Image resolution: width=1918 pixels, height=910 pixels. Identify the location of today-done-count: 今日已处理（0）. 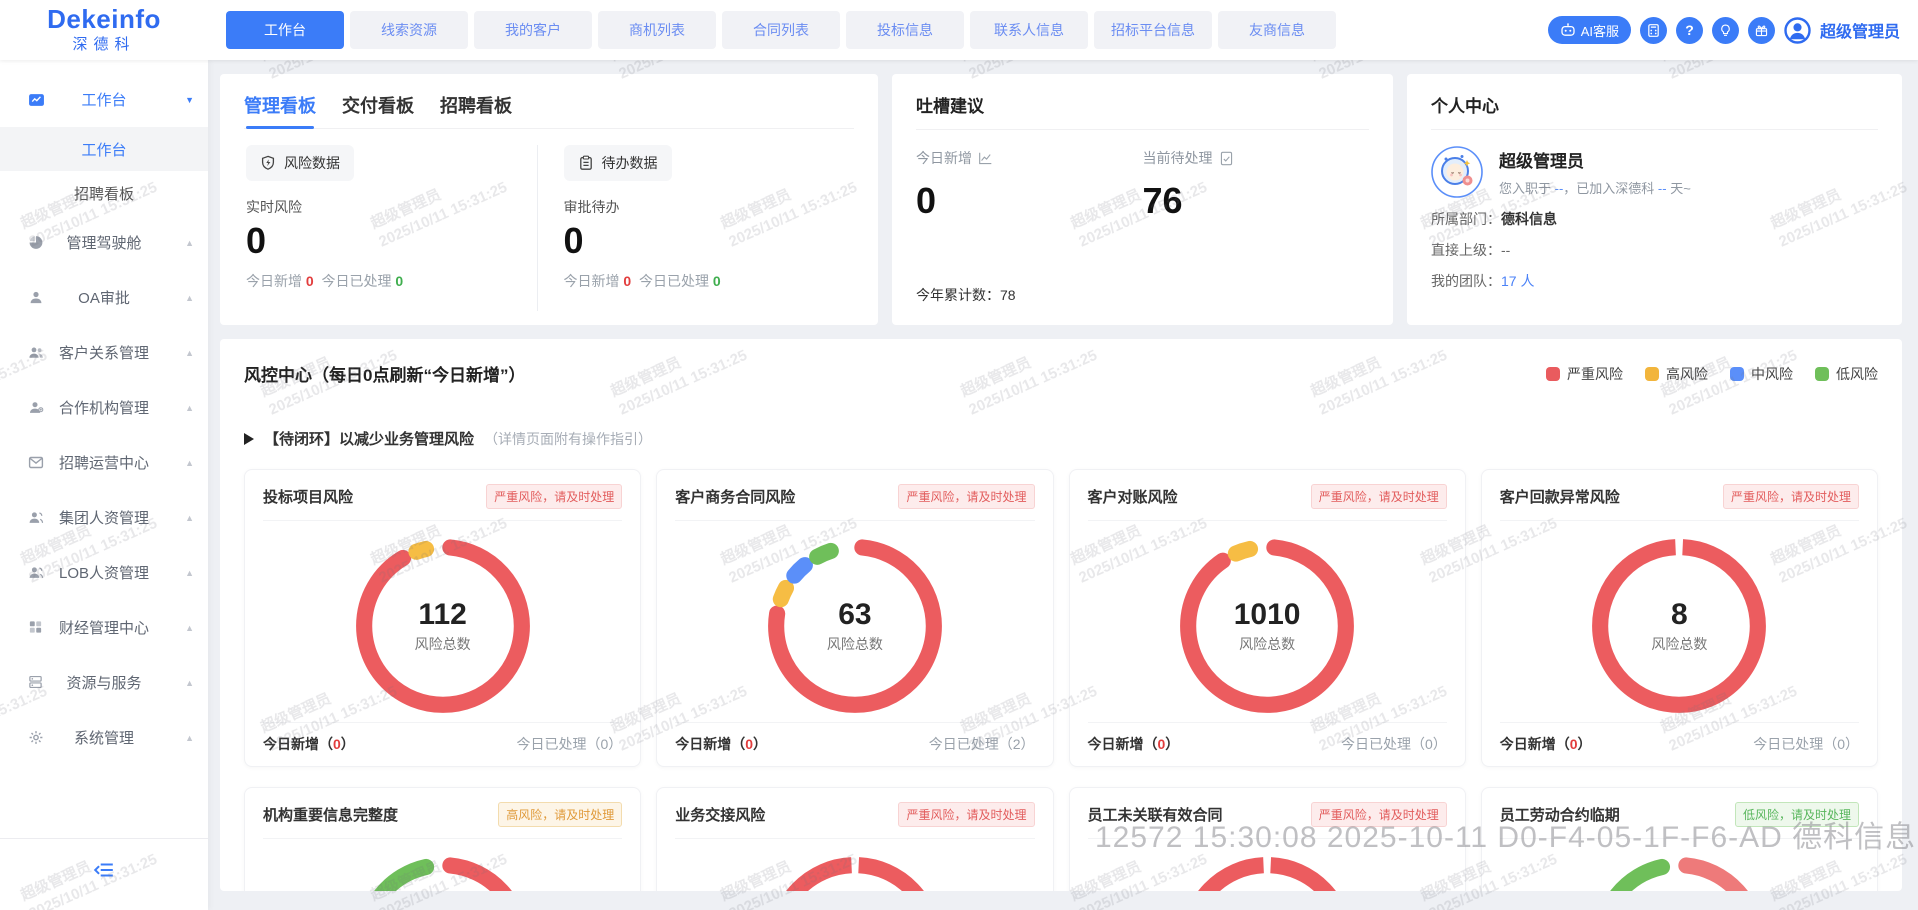
(569, 744).